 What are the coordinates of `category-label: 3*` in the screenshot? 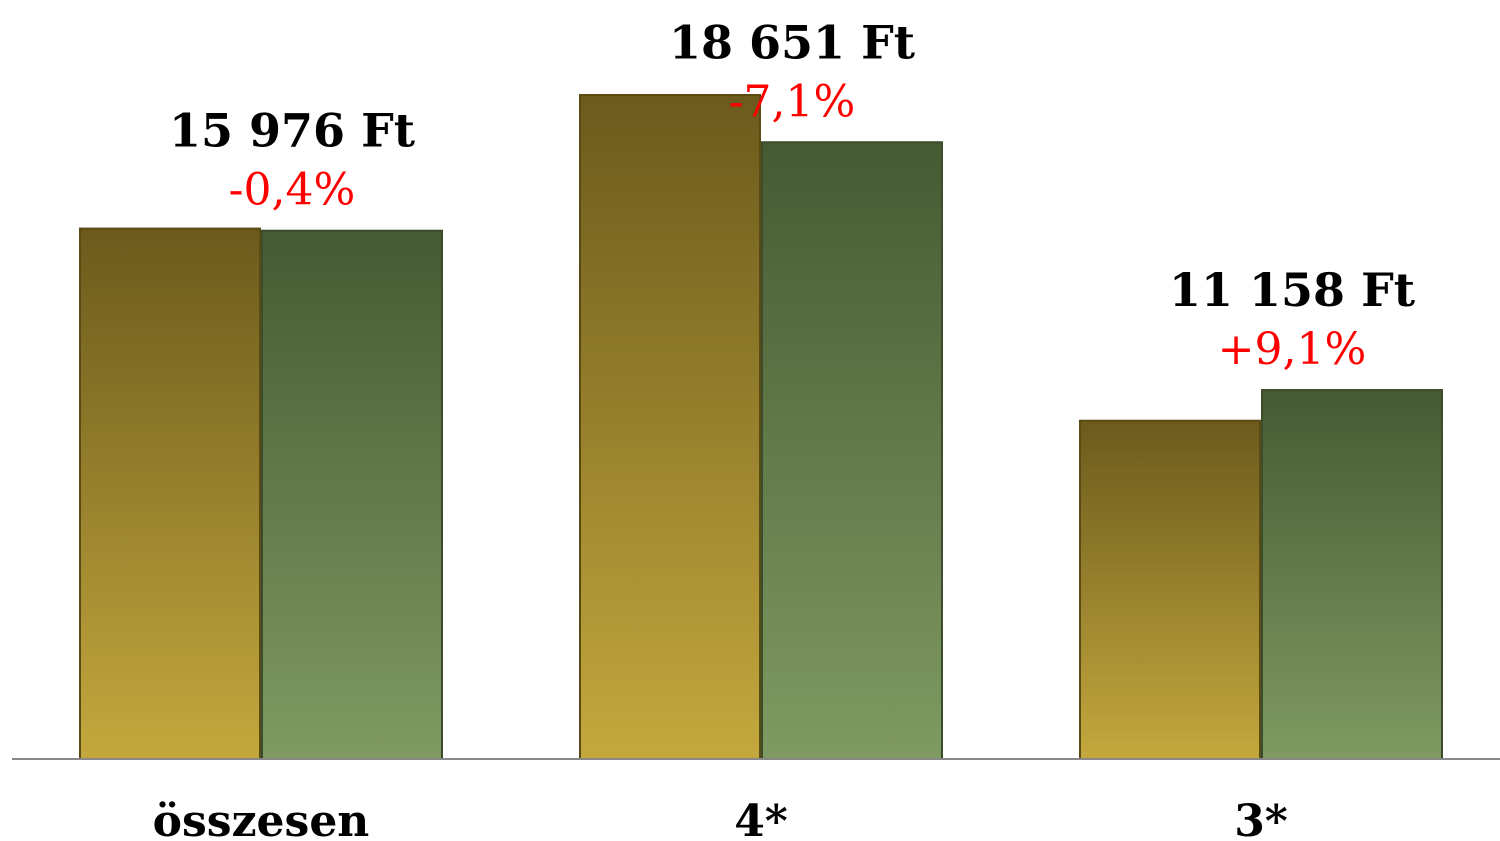 It's located at (1261, 818).